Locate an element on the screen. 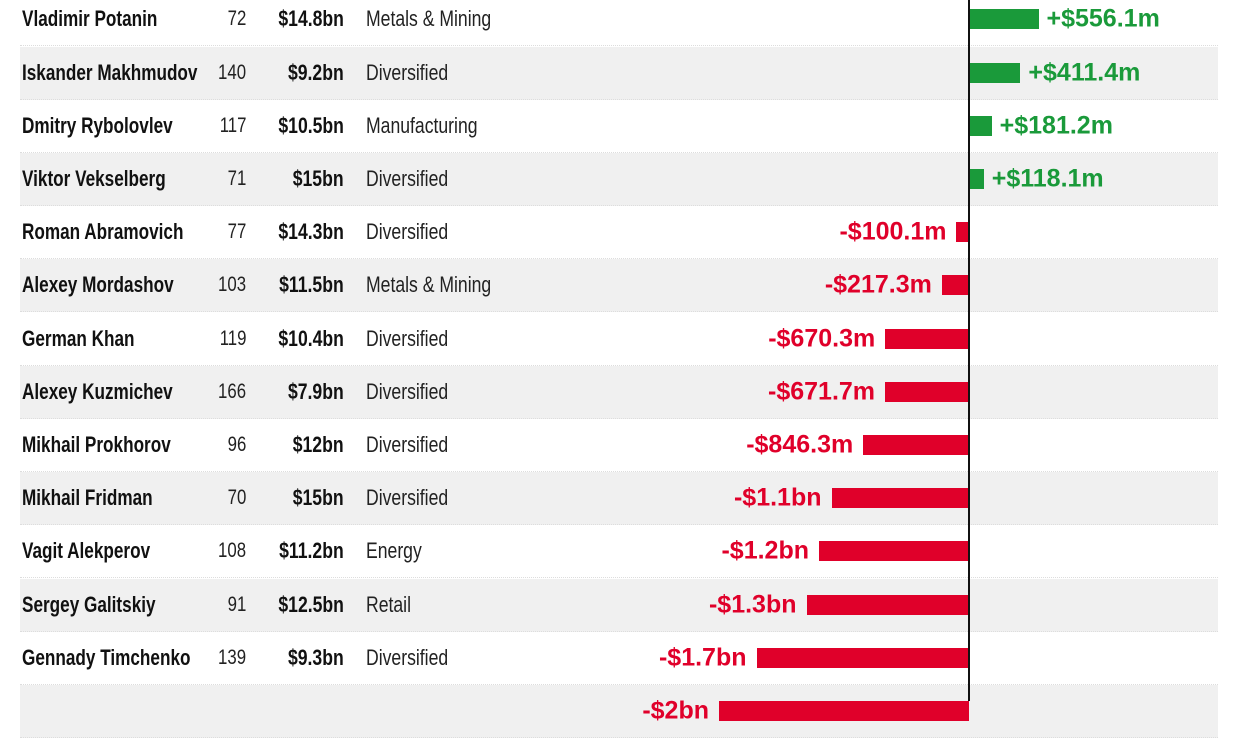 The height and width of the screenshot is (738, 1245). change-label: -$1.1bn is located at coordinates (777, 497).